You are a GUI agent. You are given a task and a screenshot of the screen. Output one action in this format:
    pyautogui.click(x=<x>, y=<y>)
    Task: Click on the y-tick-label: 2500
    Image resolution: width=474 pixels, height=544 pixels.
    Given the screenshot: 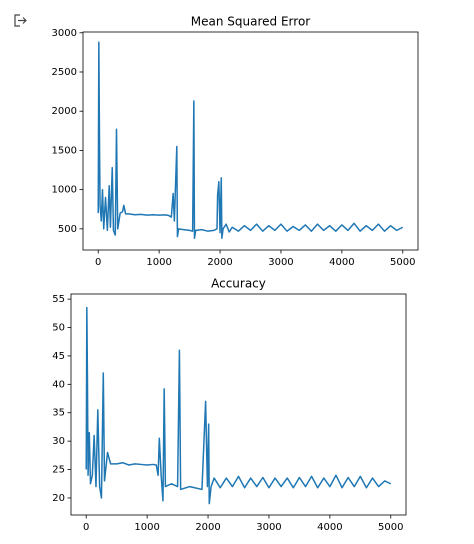 What is the action you would take?
    pyautogui.click(x=64, y=72)
    